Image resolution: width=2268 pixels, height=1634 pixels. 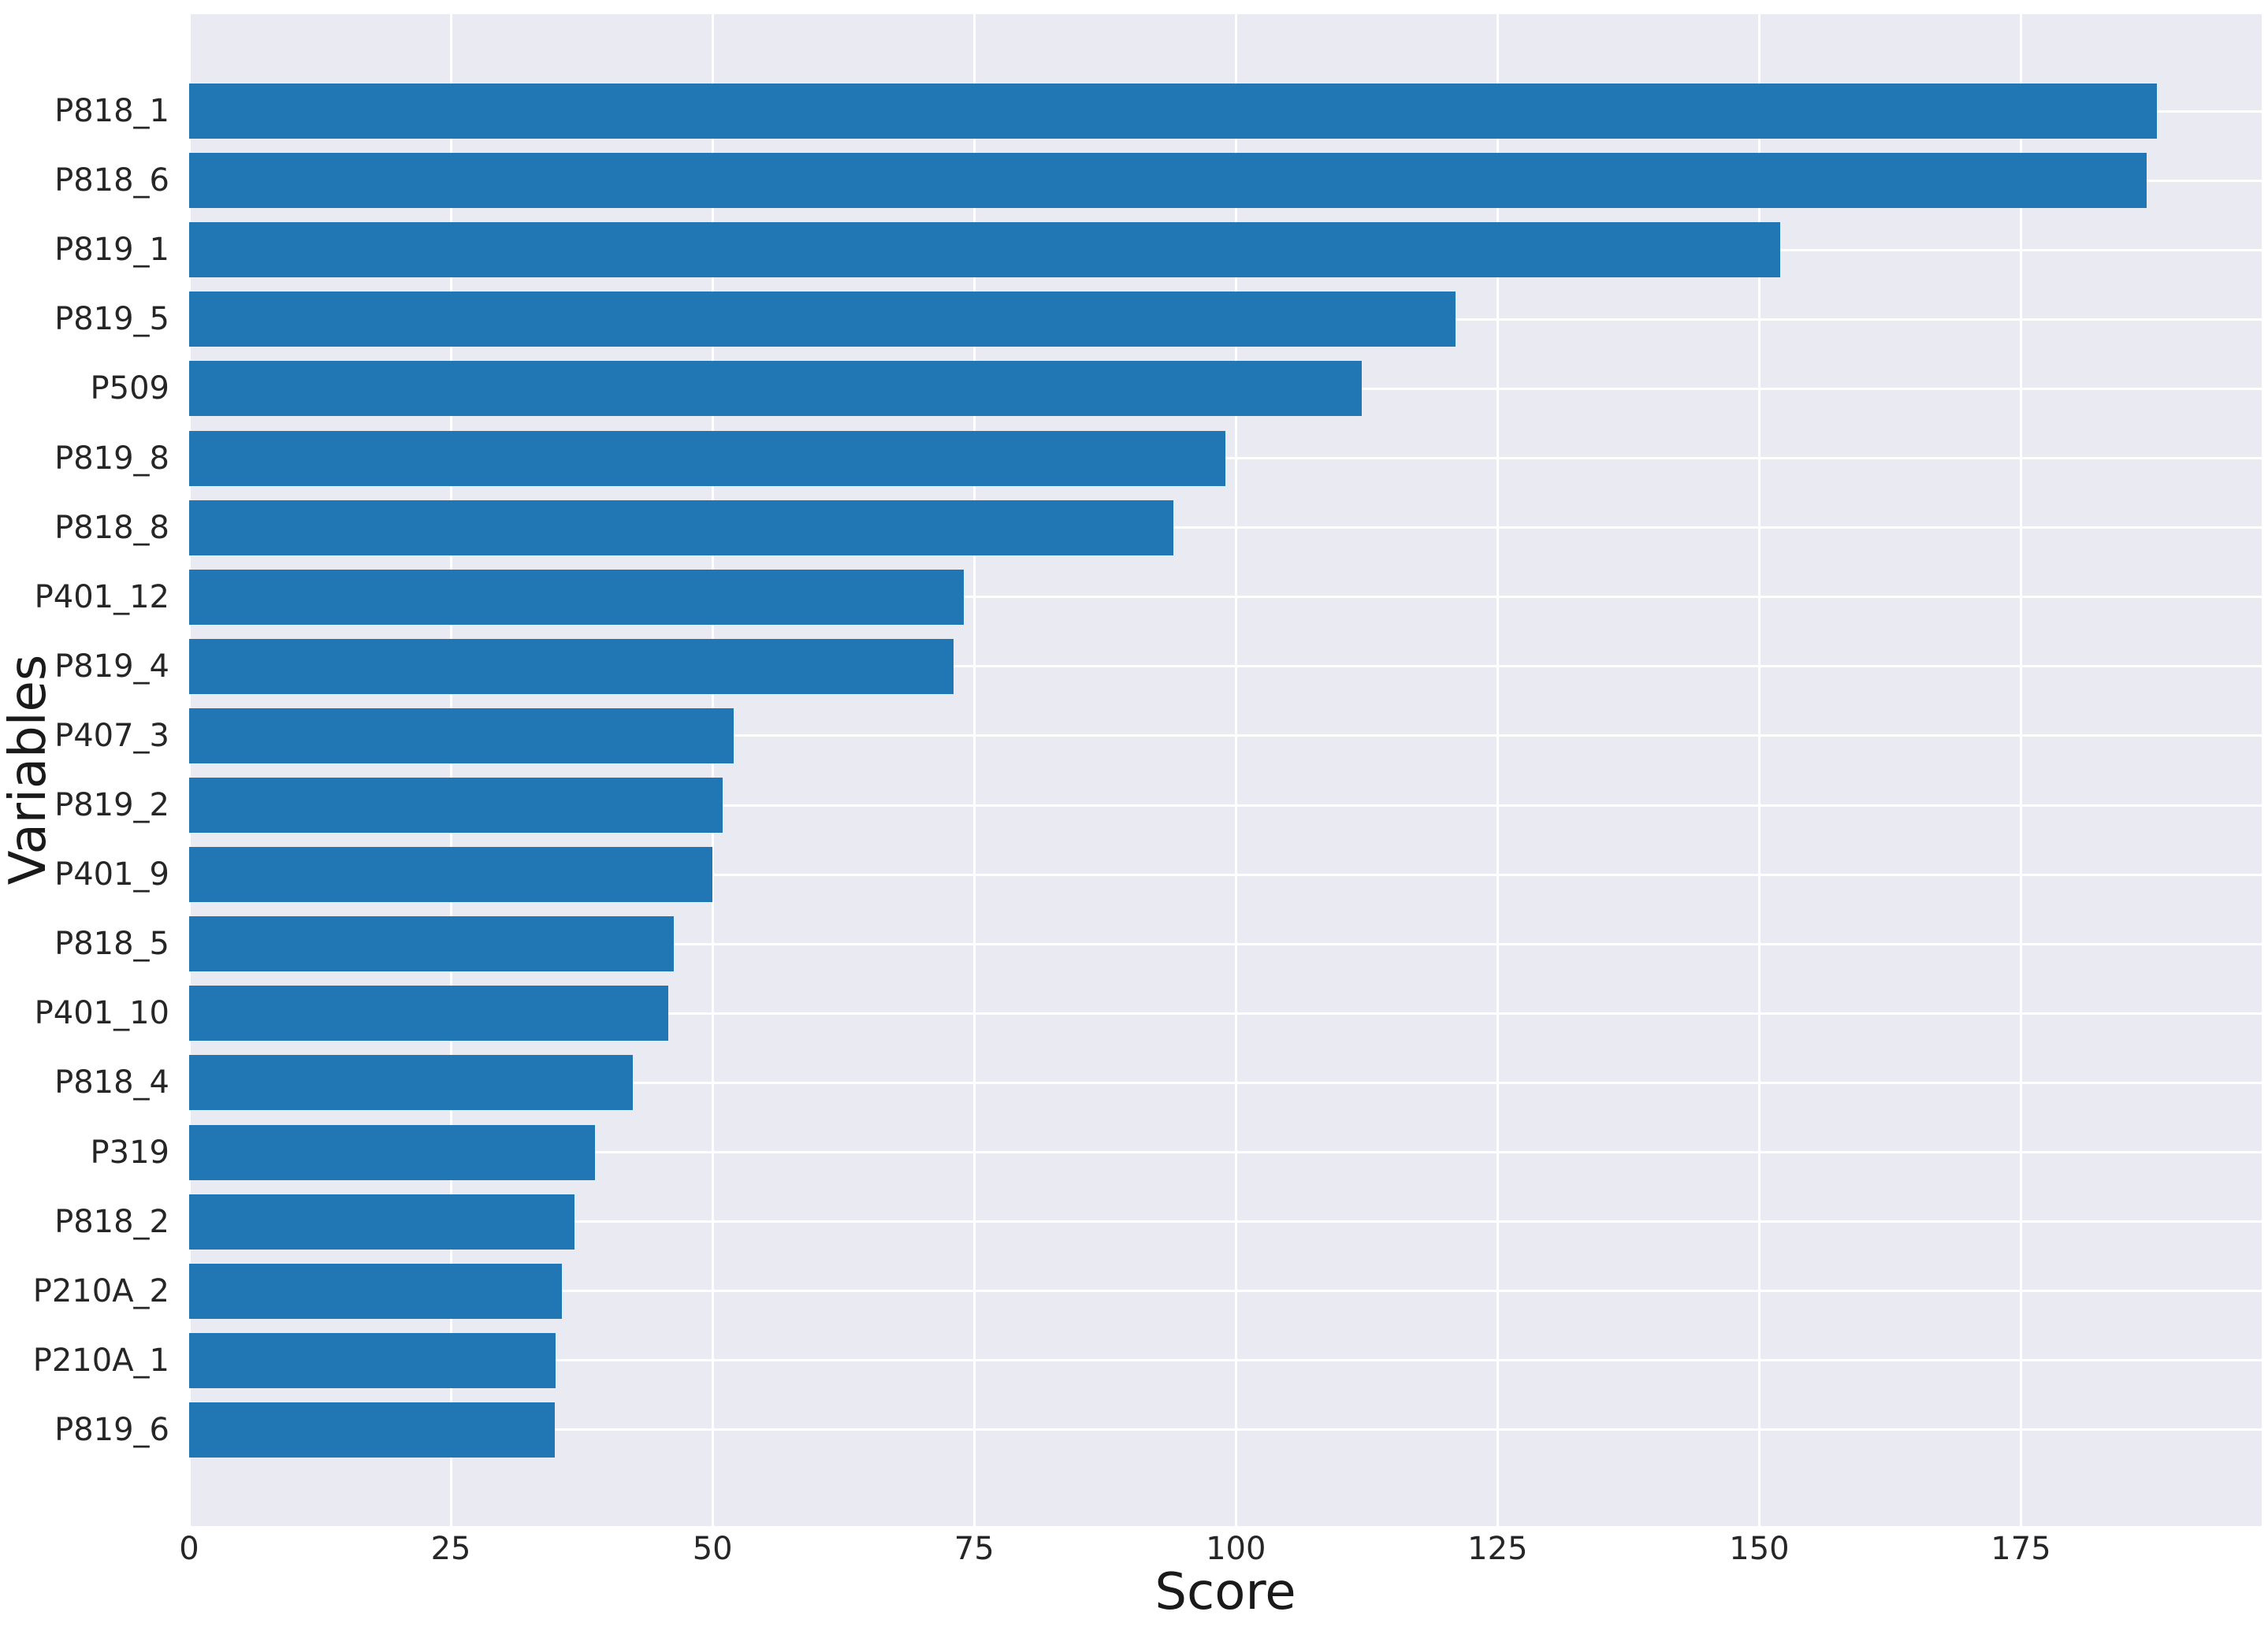 What do you see at coordinates (101, 596) in the screenshot?
I see `y-tick-label: P401_12` at bounding box center [101, 596].